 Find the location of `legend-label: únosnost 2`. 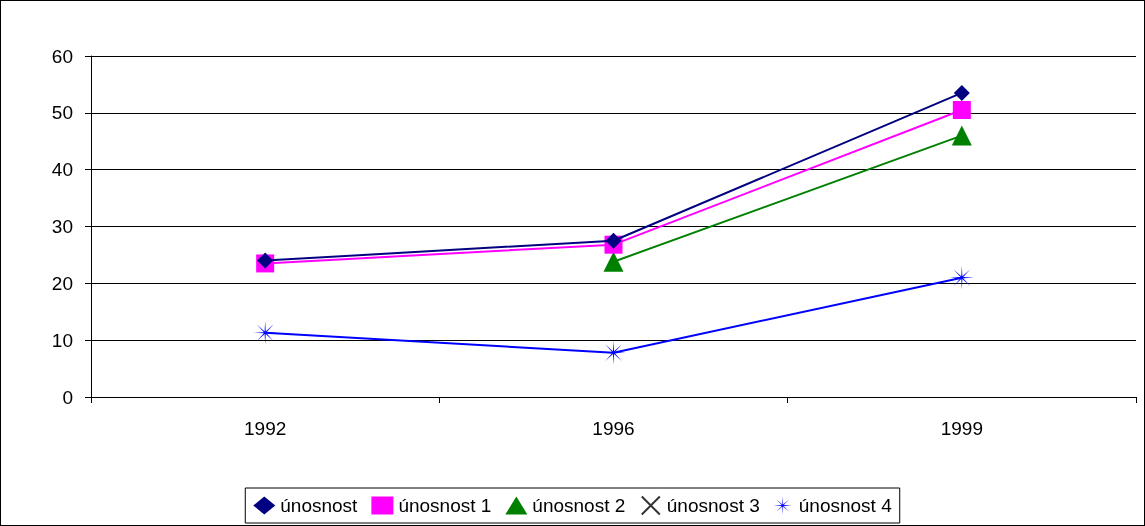

legend-label: únosnost 2 is located at coordinates (579, 505).